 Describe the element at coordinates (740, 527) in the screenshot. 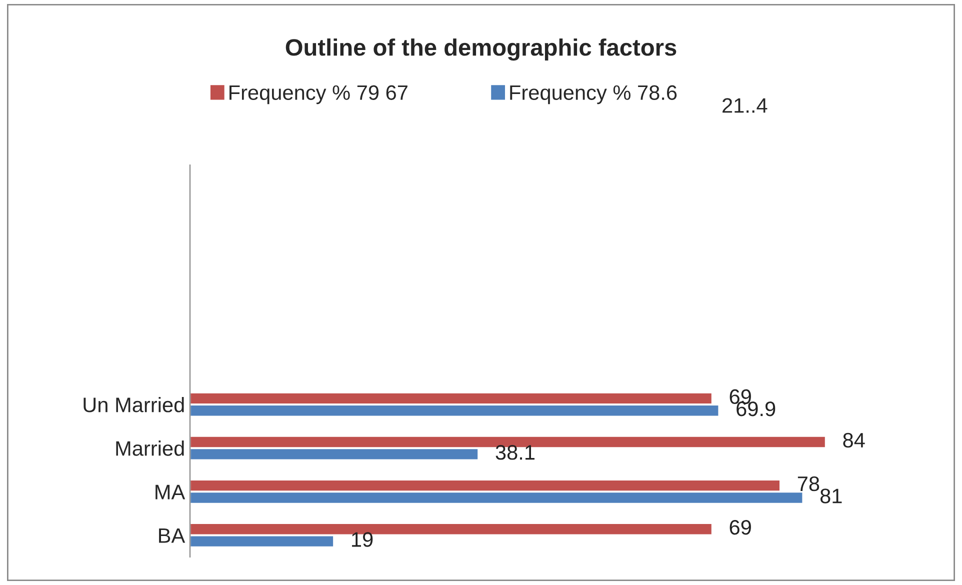

I see `data-label: 69` at that location.